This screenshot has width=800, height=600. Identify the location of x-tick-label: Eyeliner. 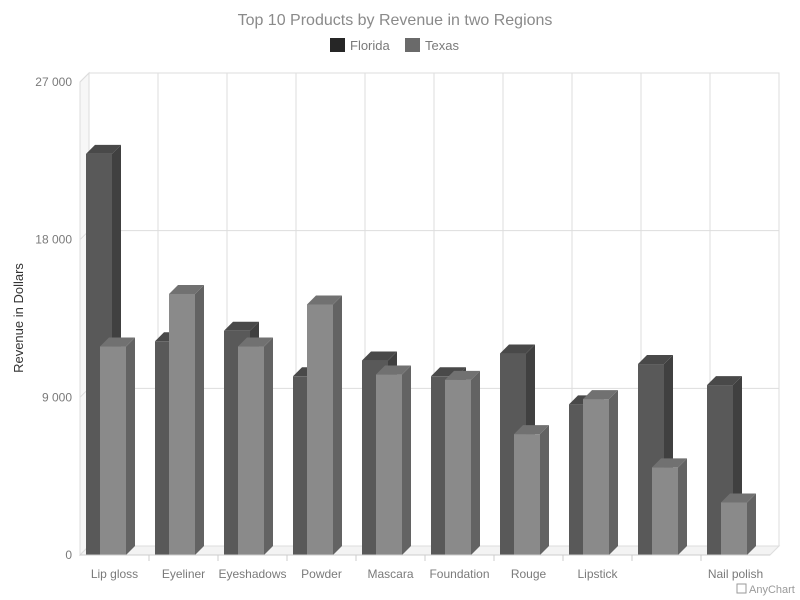
(183, 574).